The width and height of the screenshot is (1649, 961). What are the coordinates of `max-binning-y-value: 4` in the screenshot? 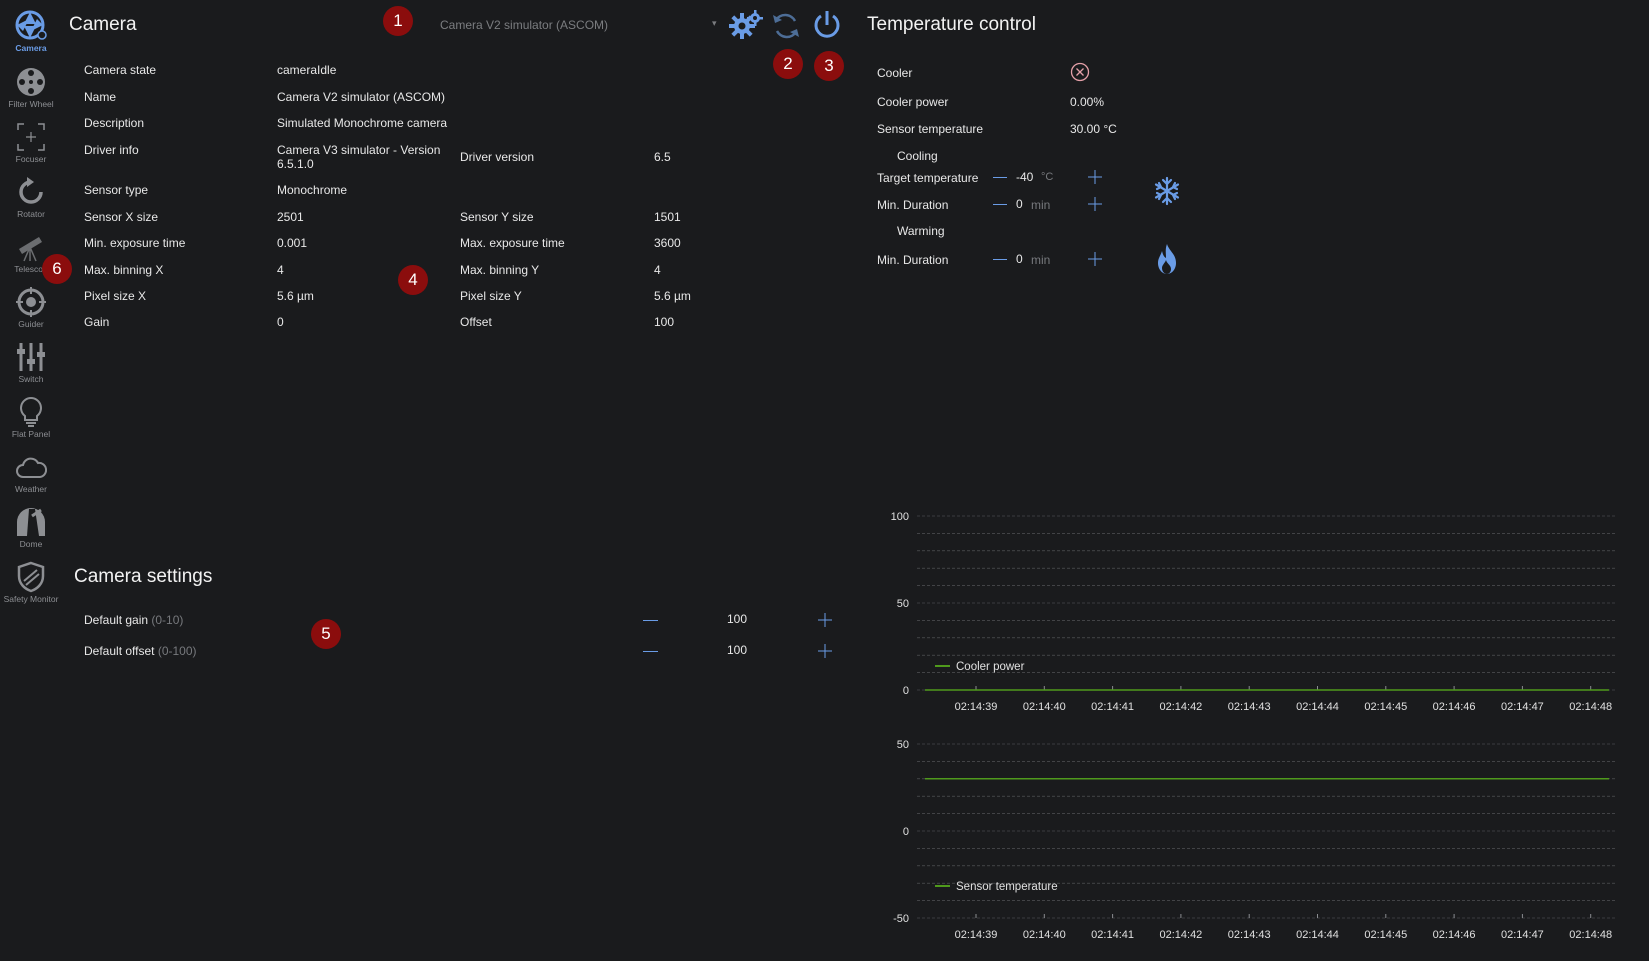 It's located at (657, 270).